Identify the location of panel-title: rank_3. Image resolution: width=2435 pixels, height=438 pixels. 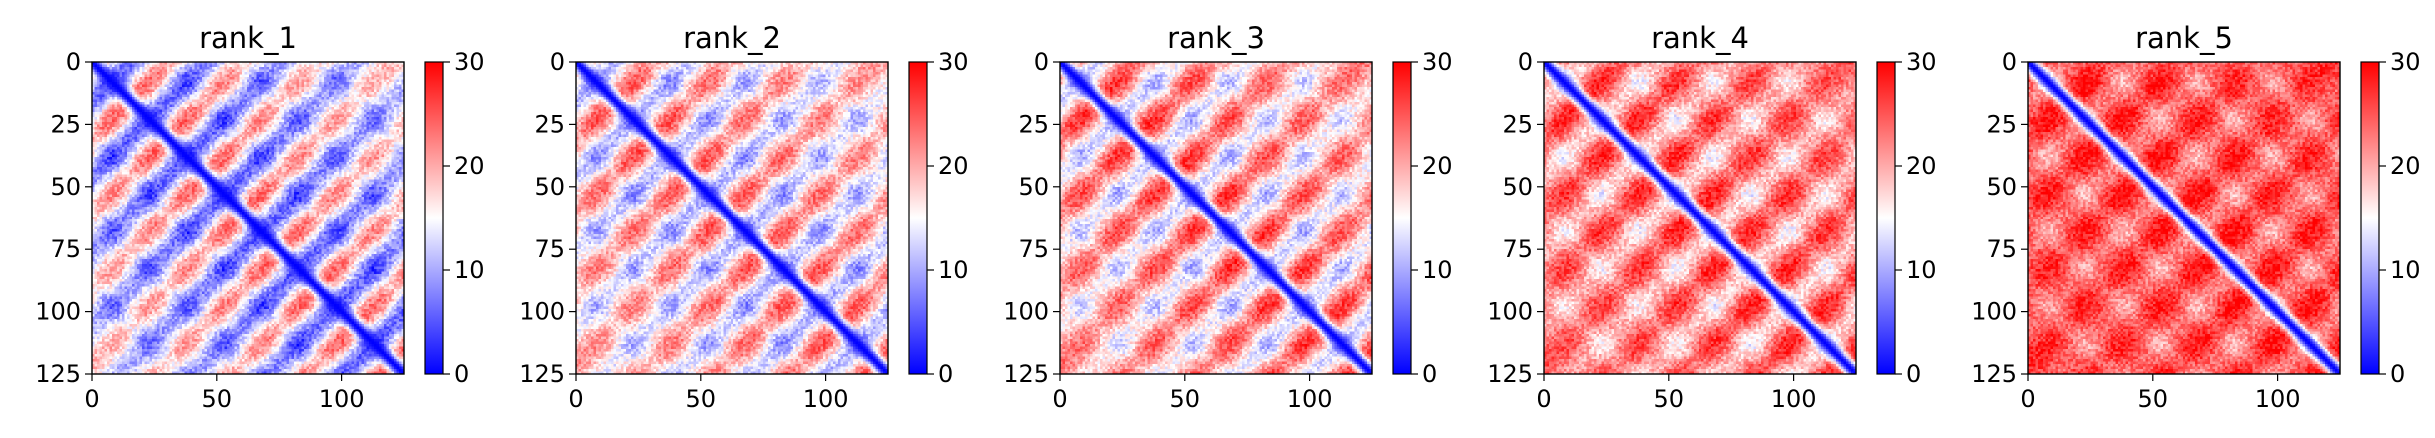
(1216, 38).